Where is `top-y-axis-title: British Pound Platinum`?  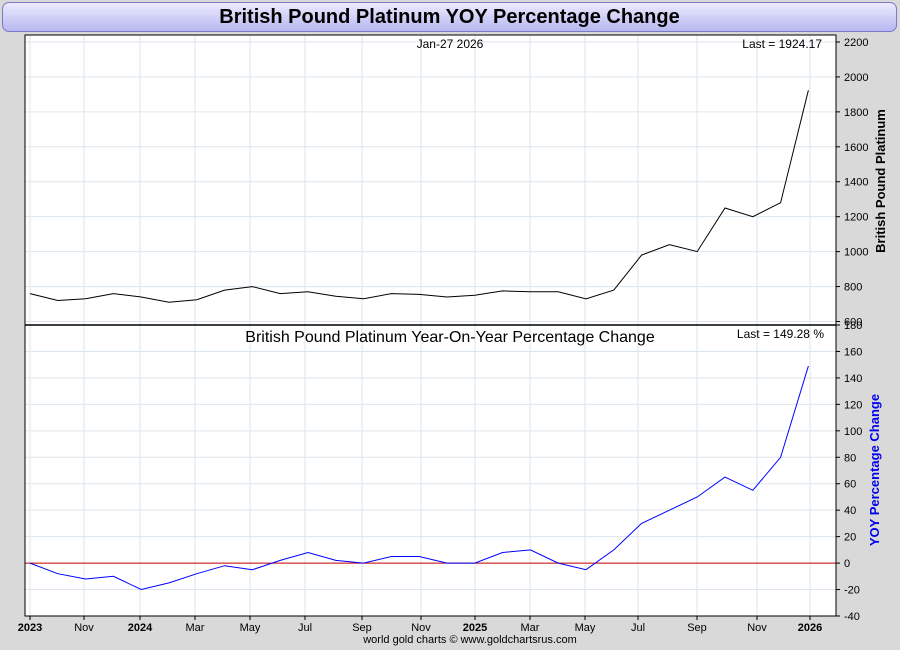
top-y-axis-title: British Pound Platinum is located at coordinates (880, 181).